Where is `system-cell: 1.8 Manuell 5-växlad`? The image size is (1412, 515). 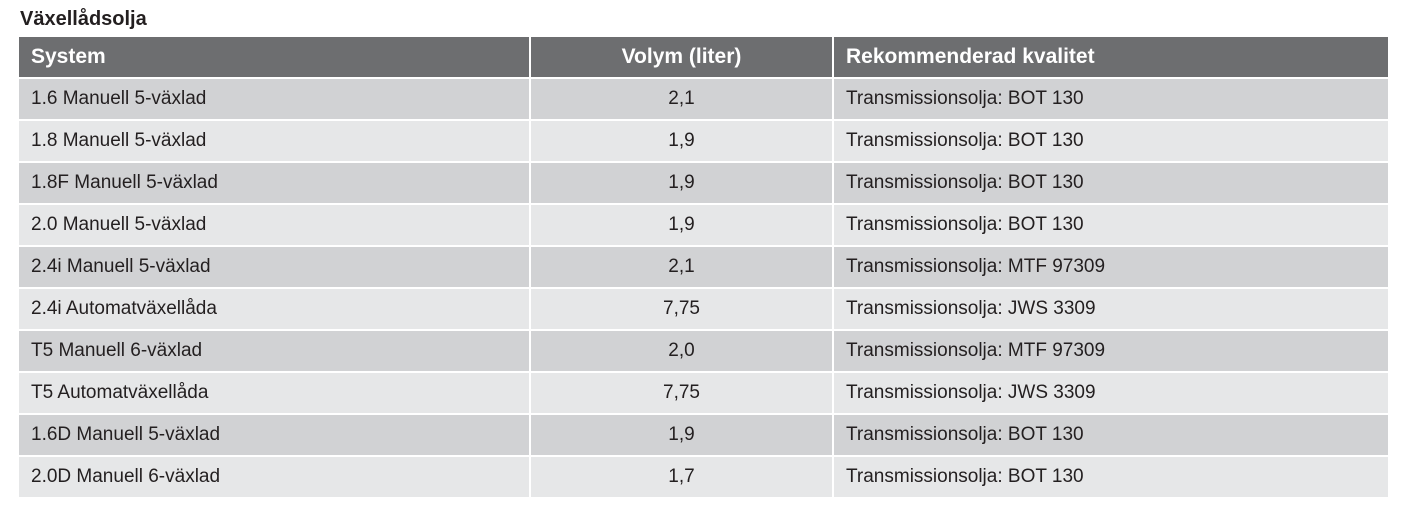
system-cell: 1.8 Manuell 5-växlad is located at coordinates (274, 141).